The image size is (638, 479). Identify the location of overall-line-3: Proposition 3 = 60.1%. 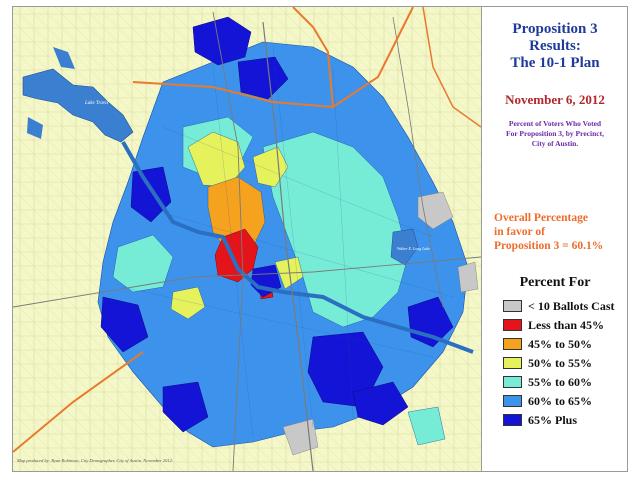
(549, 246).